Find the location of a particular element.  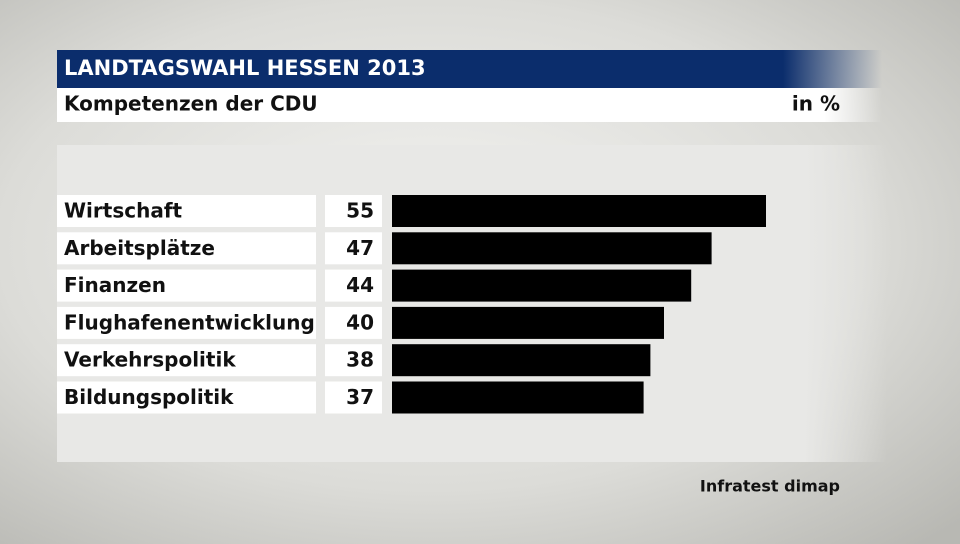

value-label: 47 is located at coordinates (360, 248).